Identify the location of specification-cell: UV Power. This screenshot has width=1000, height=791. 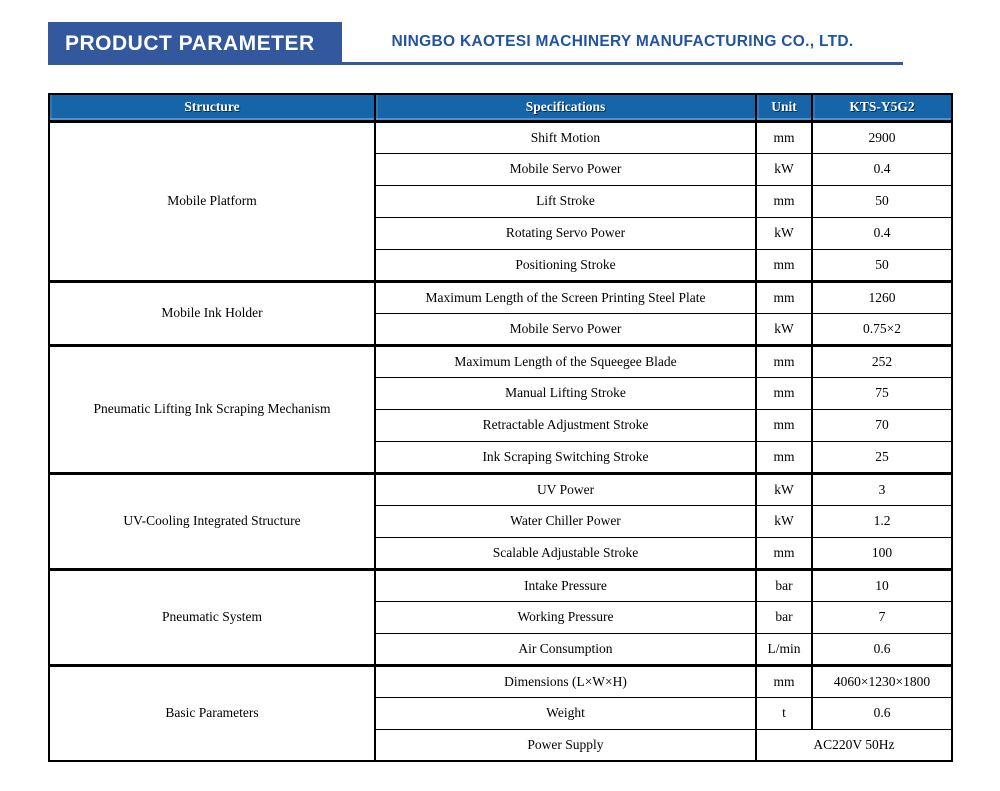
(565, 488).